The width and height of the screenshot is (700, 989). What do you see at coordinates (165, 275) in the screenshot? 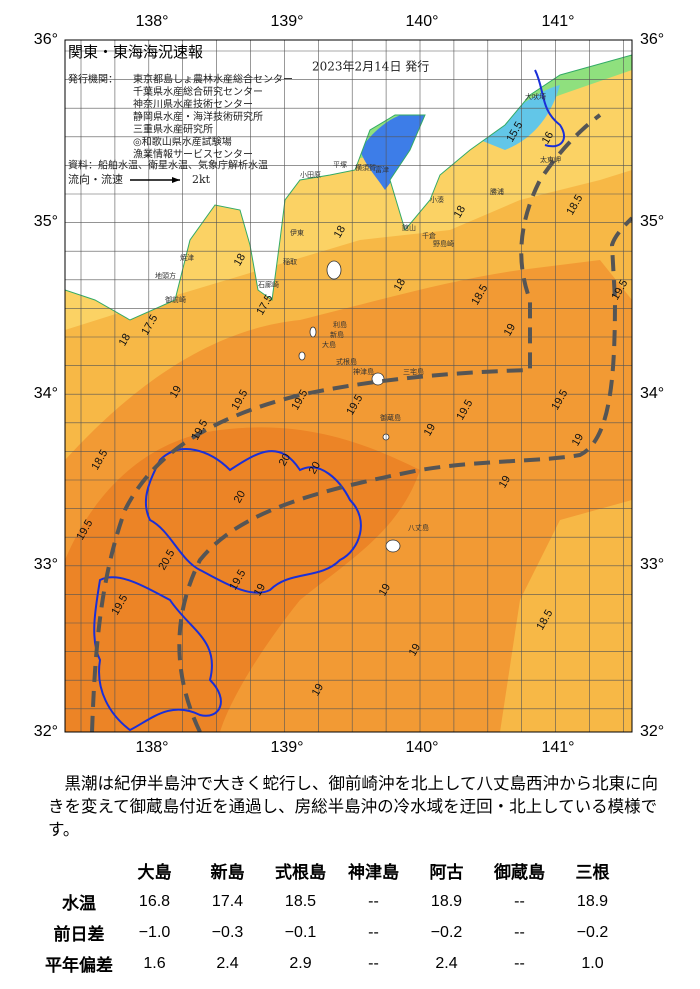
I see `place-name: 地頭方` at bounding box center [165, 275].